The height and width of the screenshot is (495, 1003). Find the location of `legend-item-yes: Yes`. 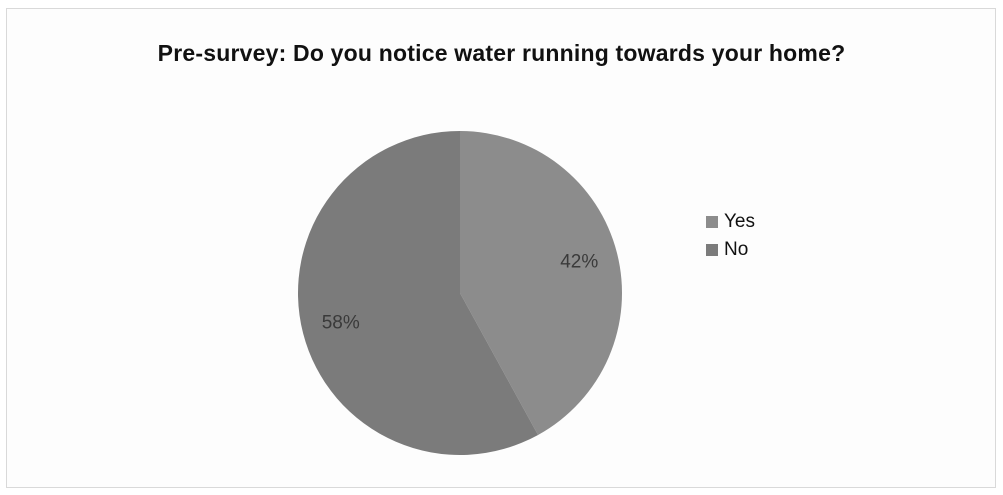

legend-item-yes: Yes is located at coordinates (730, 222).